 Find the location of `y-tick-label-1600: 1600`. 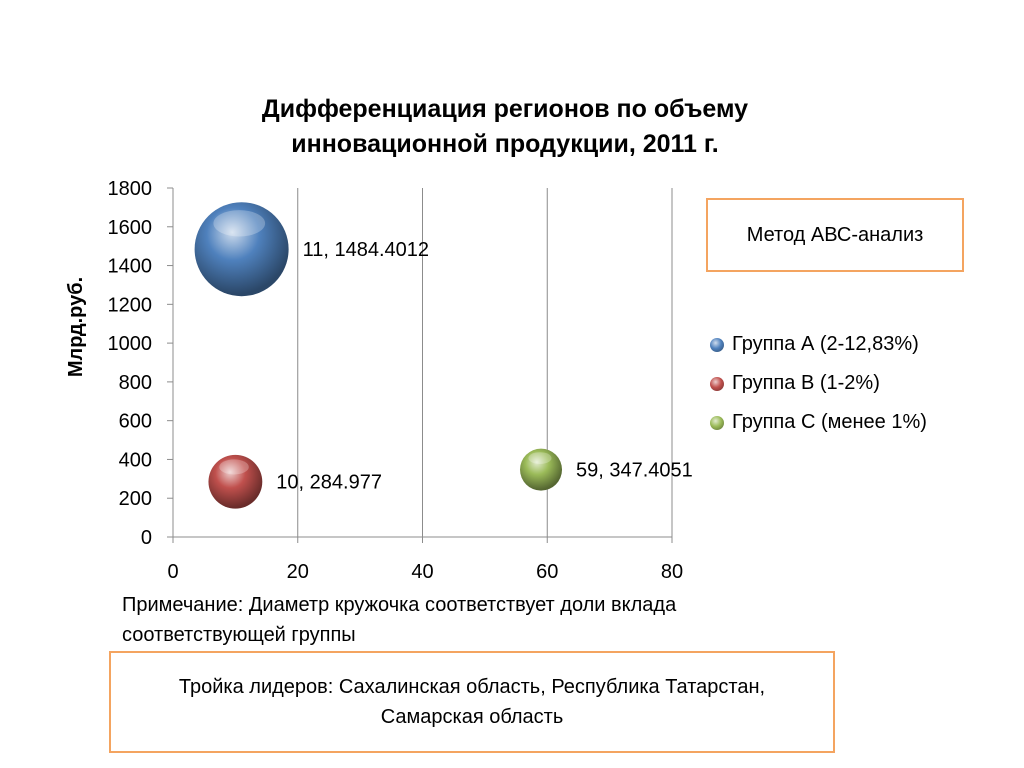

y-tick-label-1600: 1600 is located at coordinates (130, 228).